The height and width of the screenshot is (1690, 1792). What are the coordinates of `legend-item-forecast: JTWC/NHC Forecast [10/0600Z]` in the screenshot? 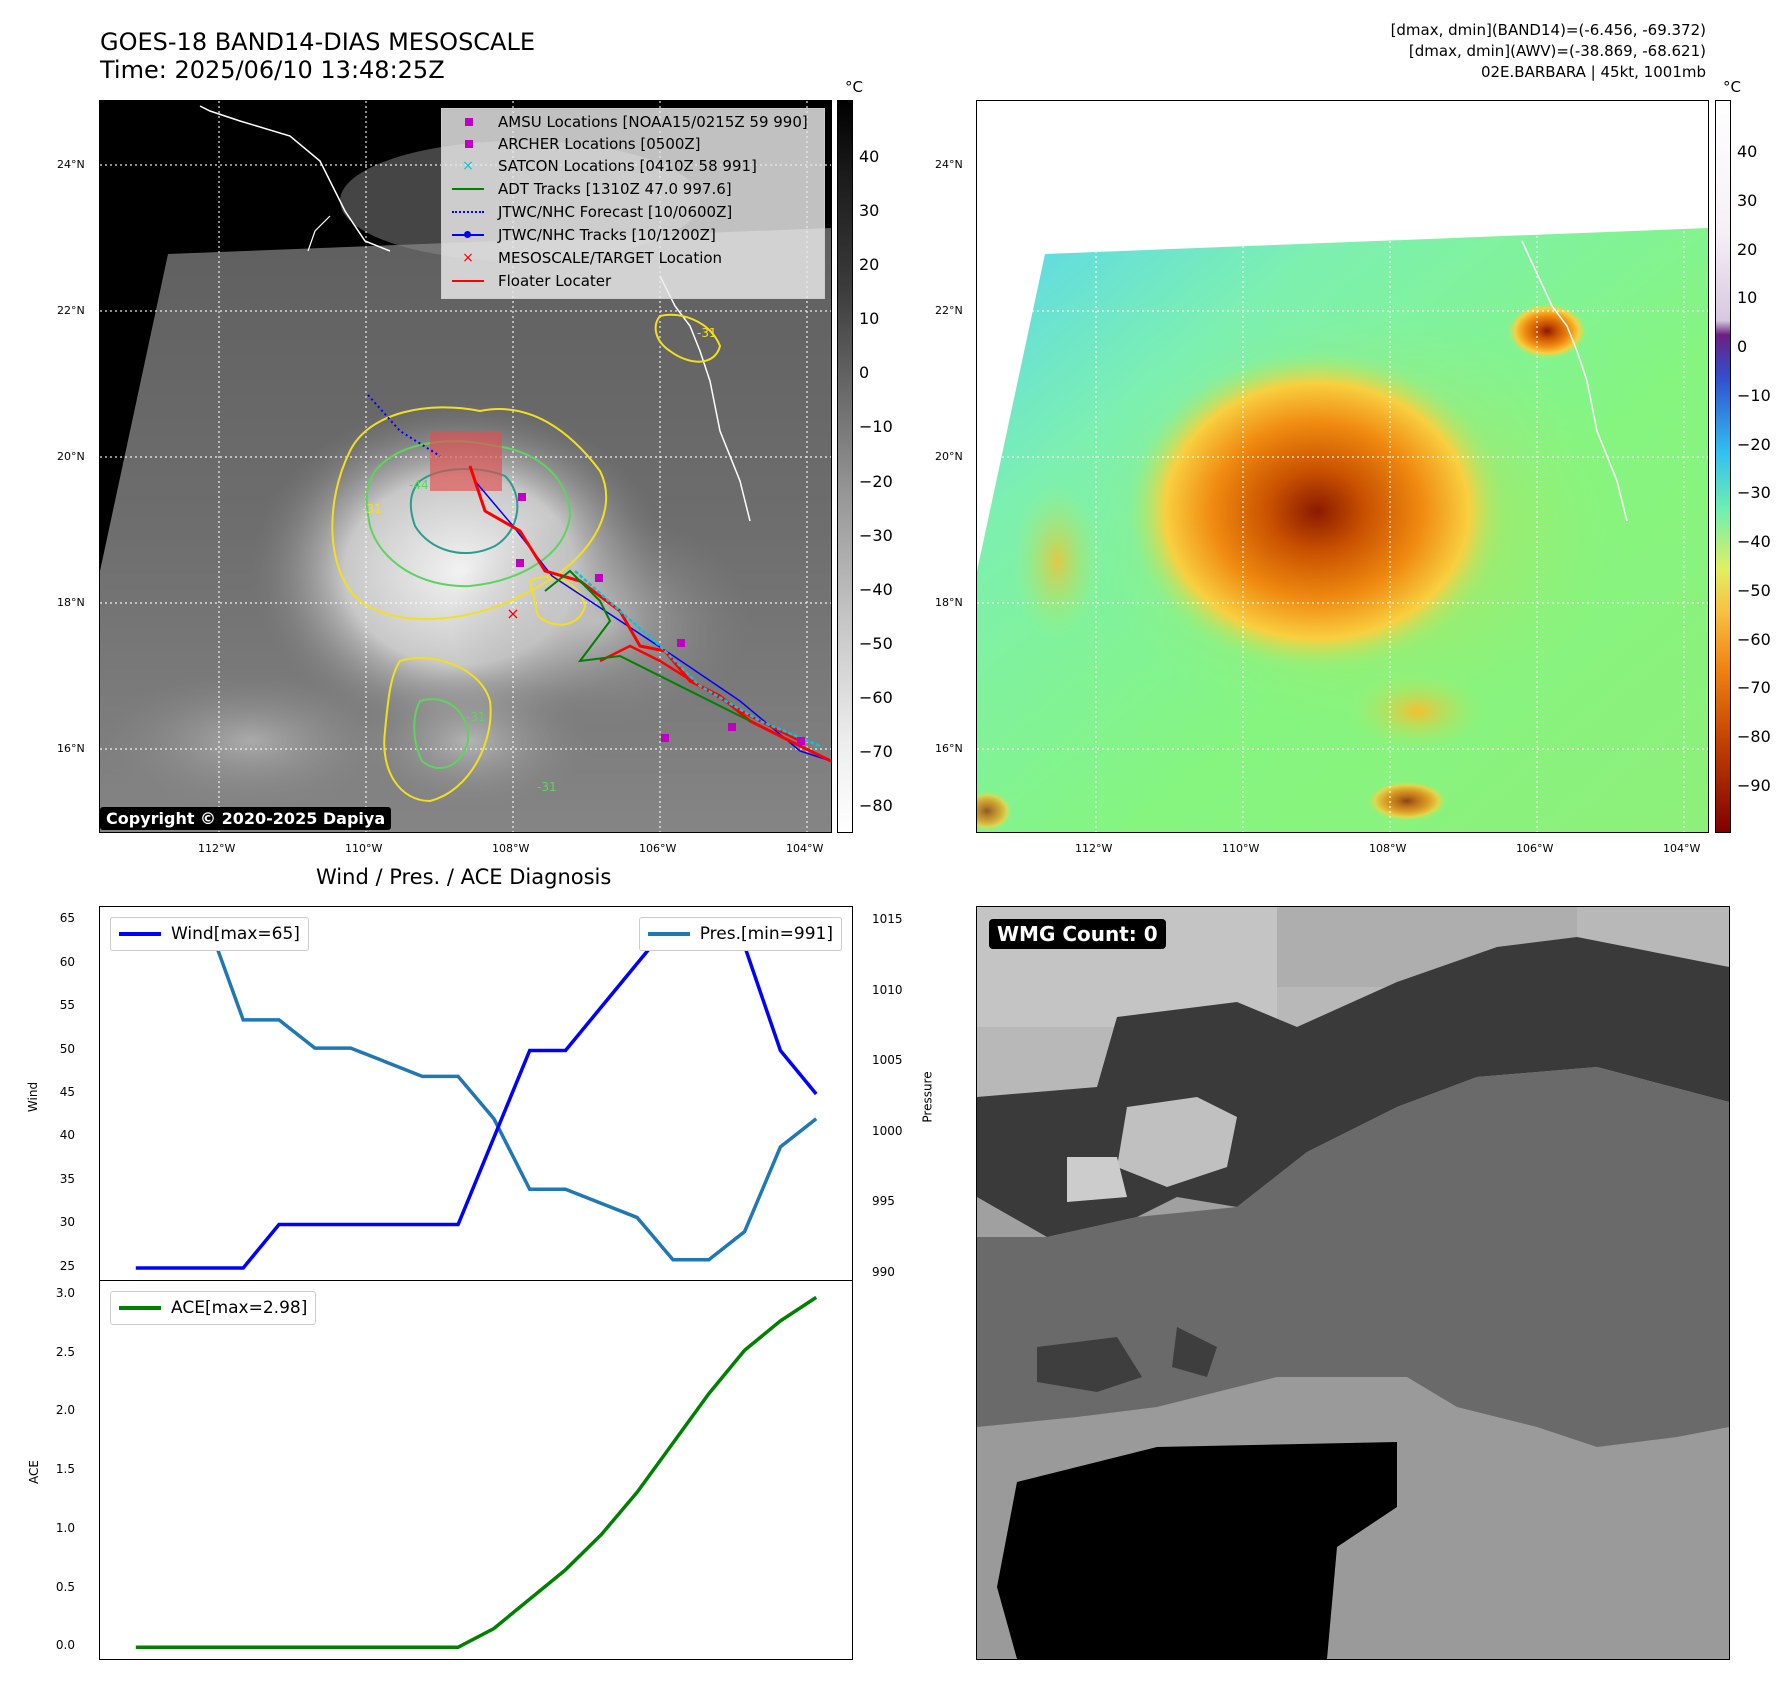 It's located at (592, 212).